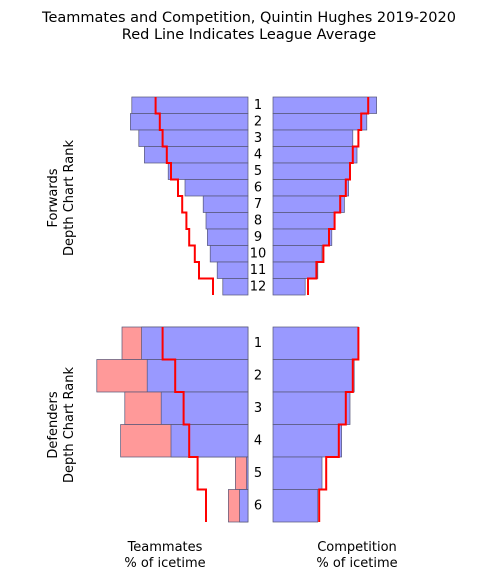 The width and height of the screenshot is (498, 580). Describe the element at coordinates (258, 440) in the screenshot. I see `defender-rank-label-4: 4` at that location.